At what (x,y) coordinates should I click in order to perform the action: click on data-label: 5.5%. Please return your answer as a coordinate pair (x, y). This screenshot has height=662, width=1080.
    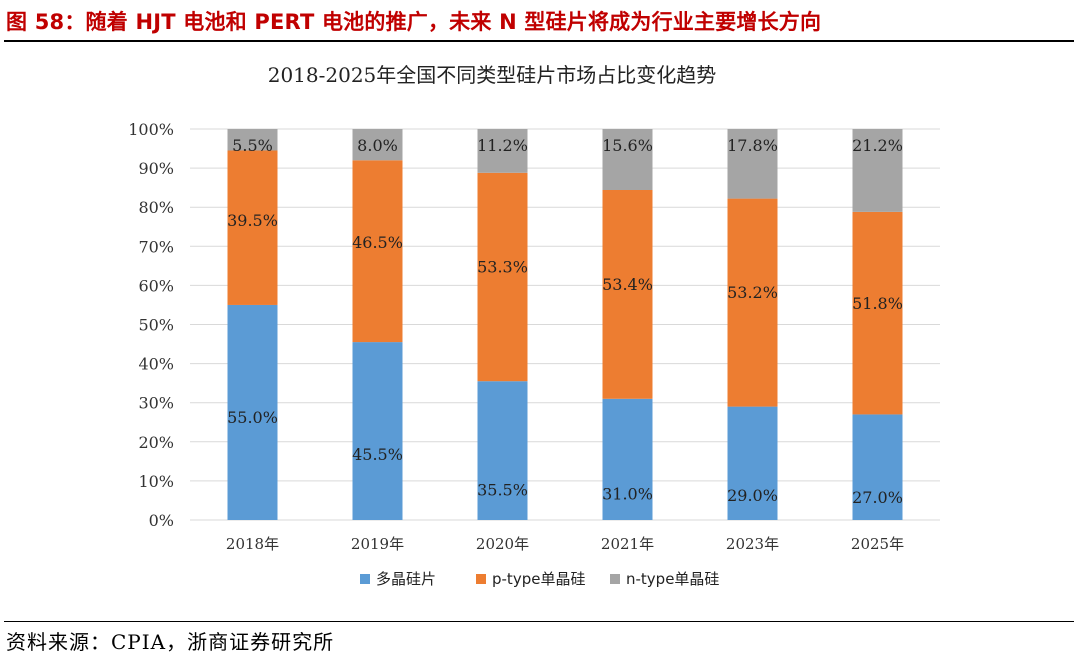
    Looking at the image, I should click on (252, 145).